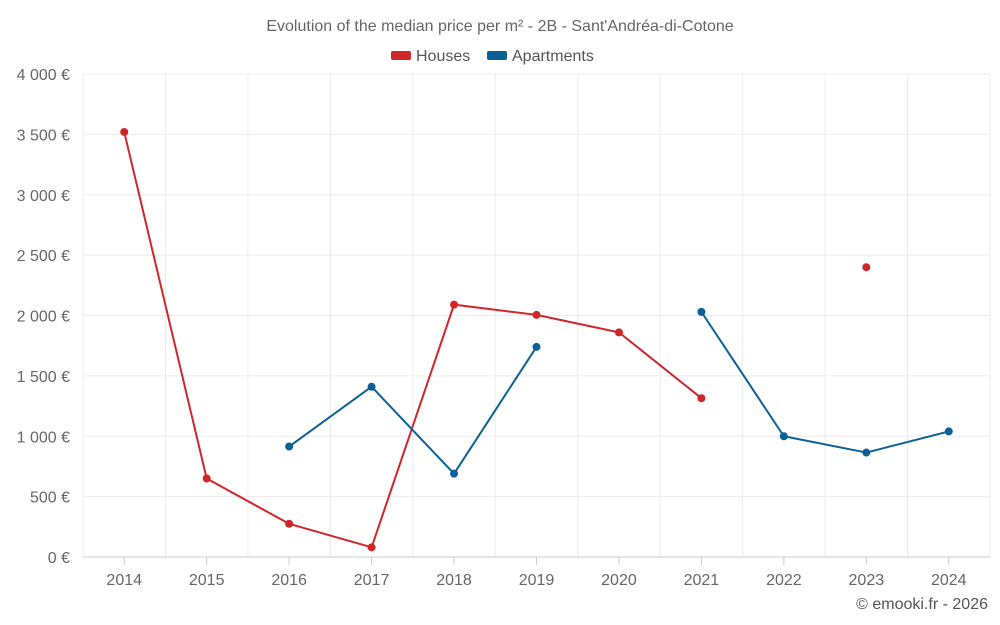 This screenshot has width=1000, height=625. Describe the element at coordinates (553, 56) in the screenshot. I see `legend-label-apartments: Apartments` at that location.